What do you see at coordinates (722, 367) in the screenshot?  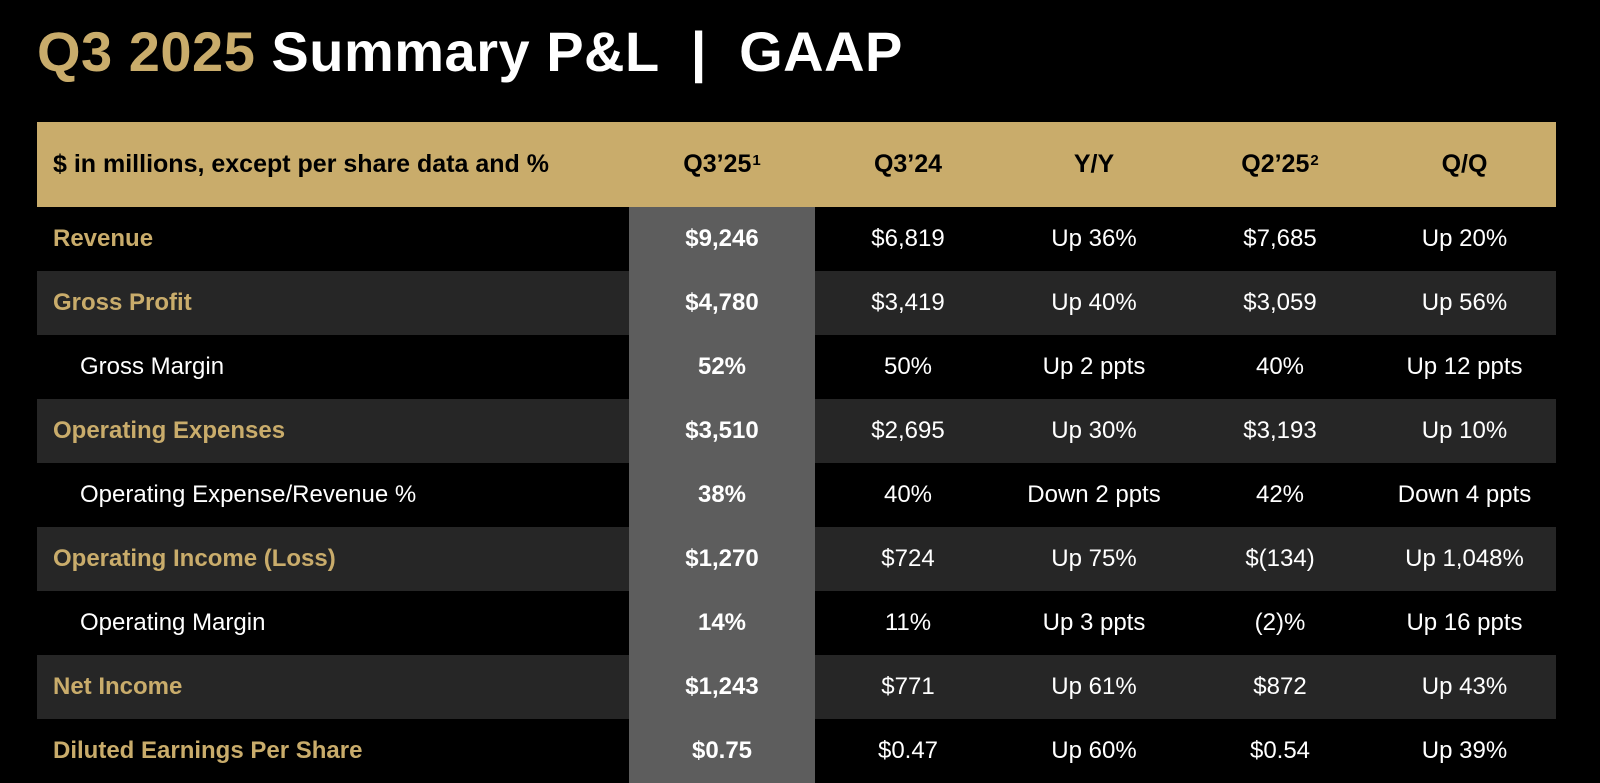 I see `cell-q325: 52%` at bounding box center [722, 367].